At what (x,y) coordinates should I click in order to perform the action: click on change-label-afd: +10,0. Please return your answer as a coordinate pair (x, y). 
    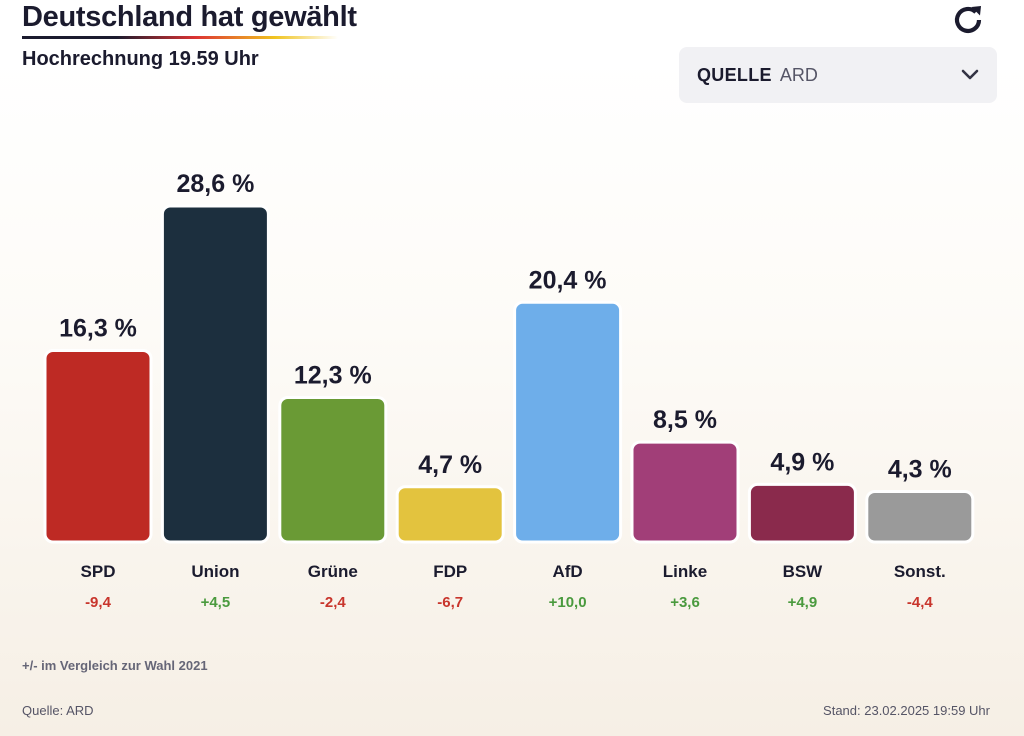
    Looking at the image, I should click on (568, 602).